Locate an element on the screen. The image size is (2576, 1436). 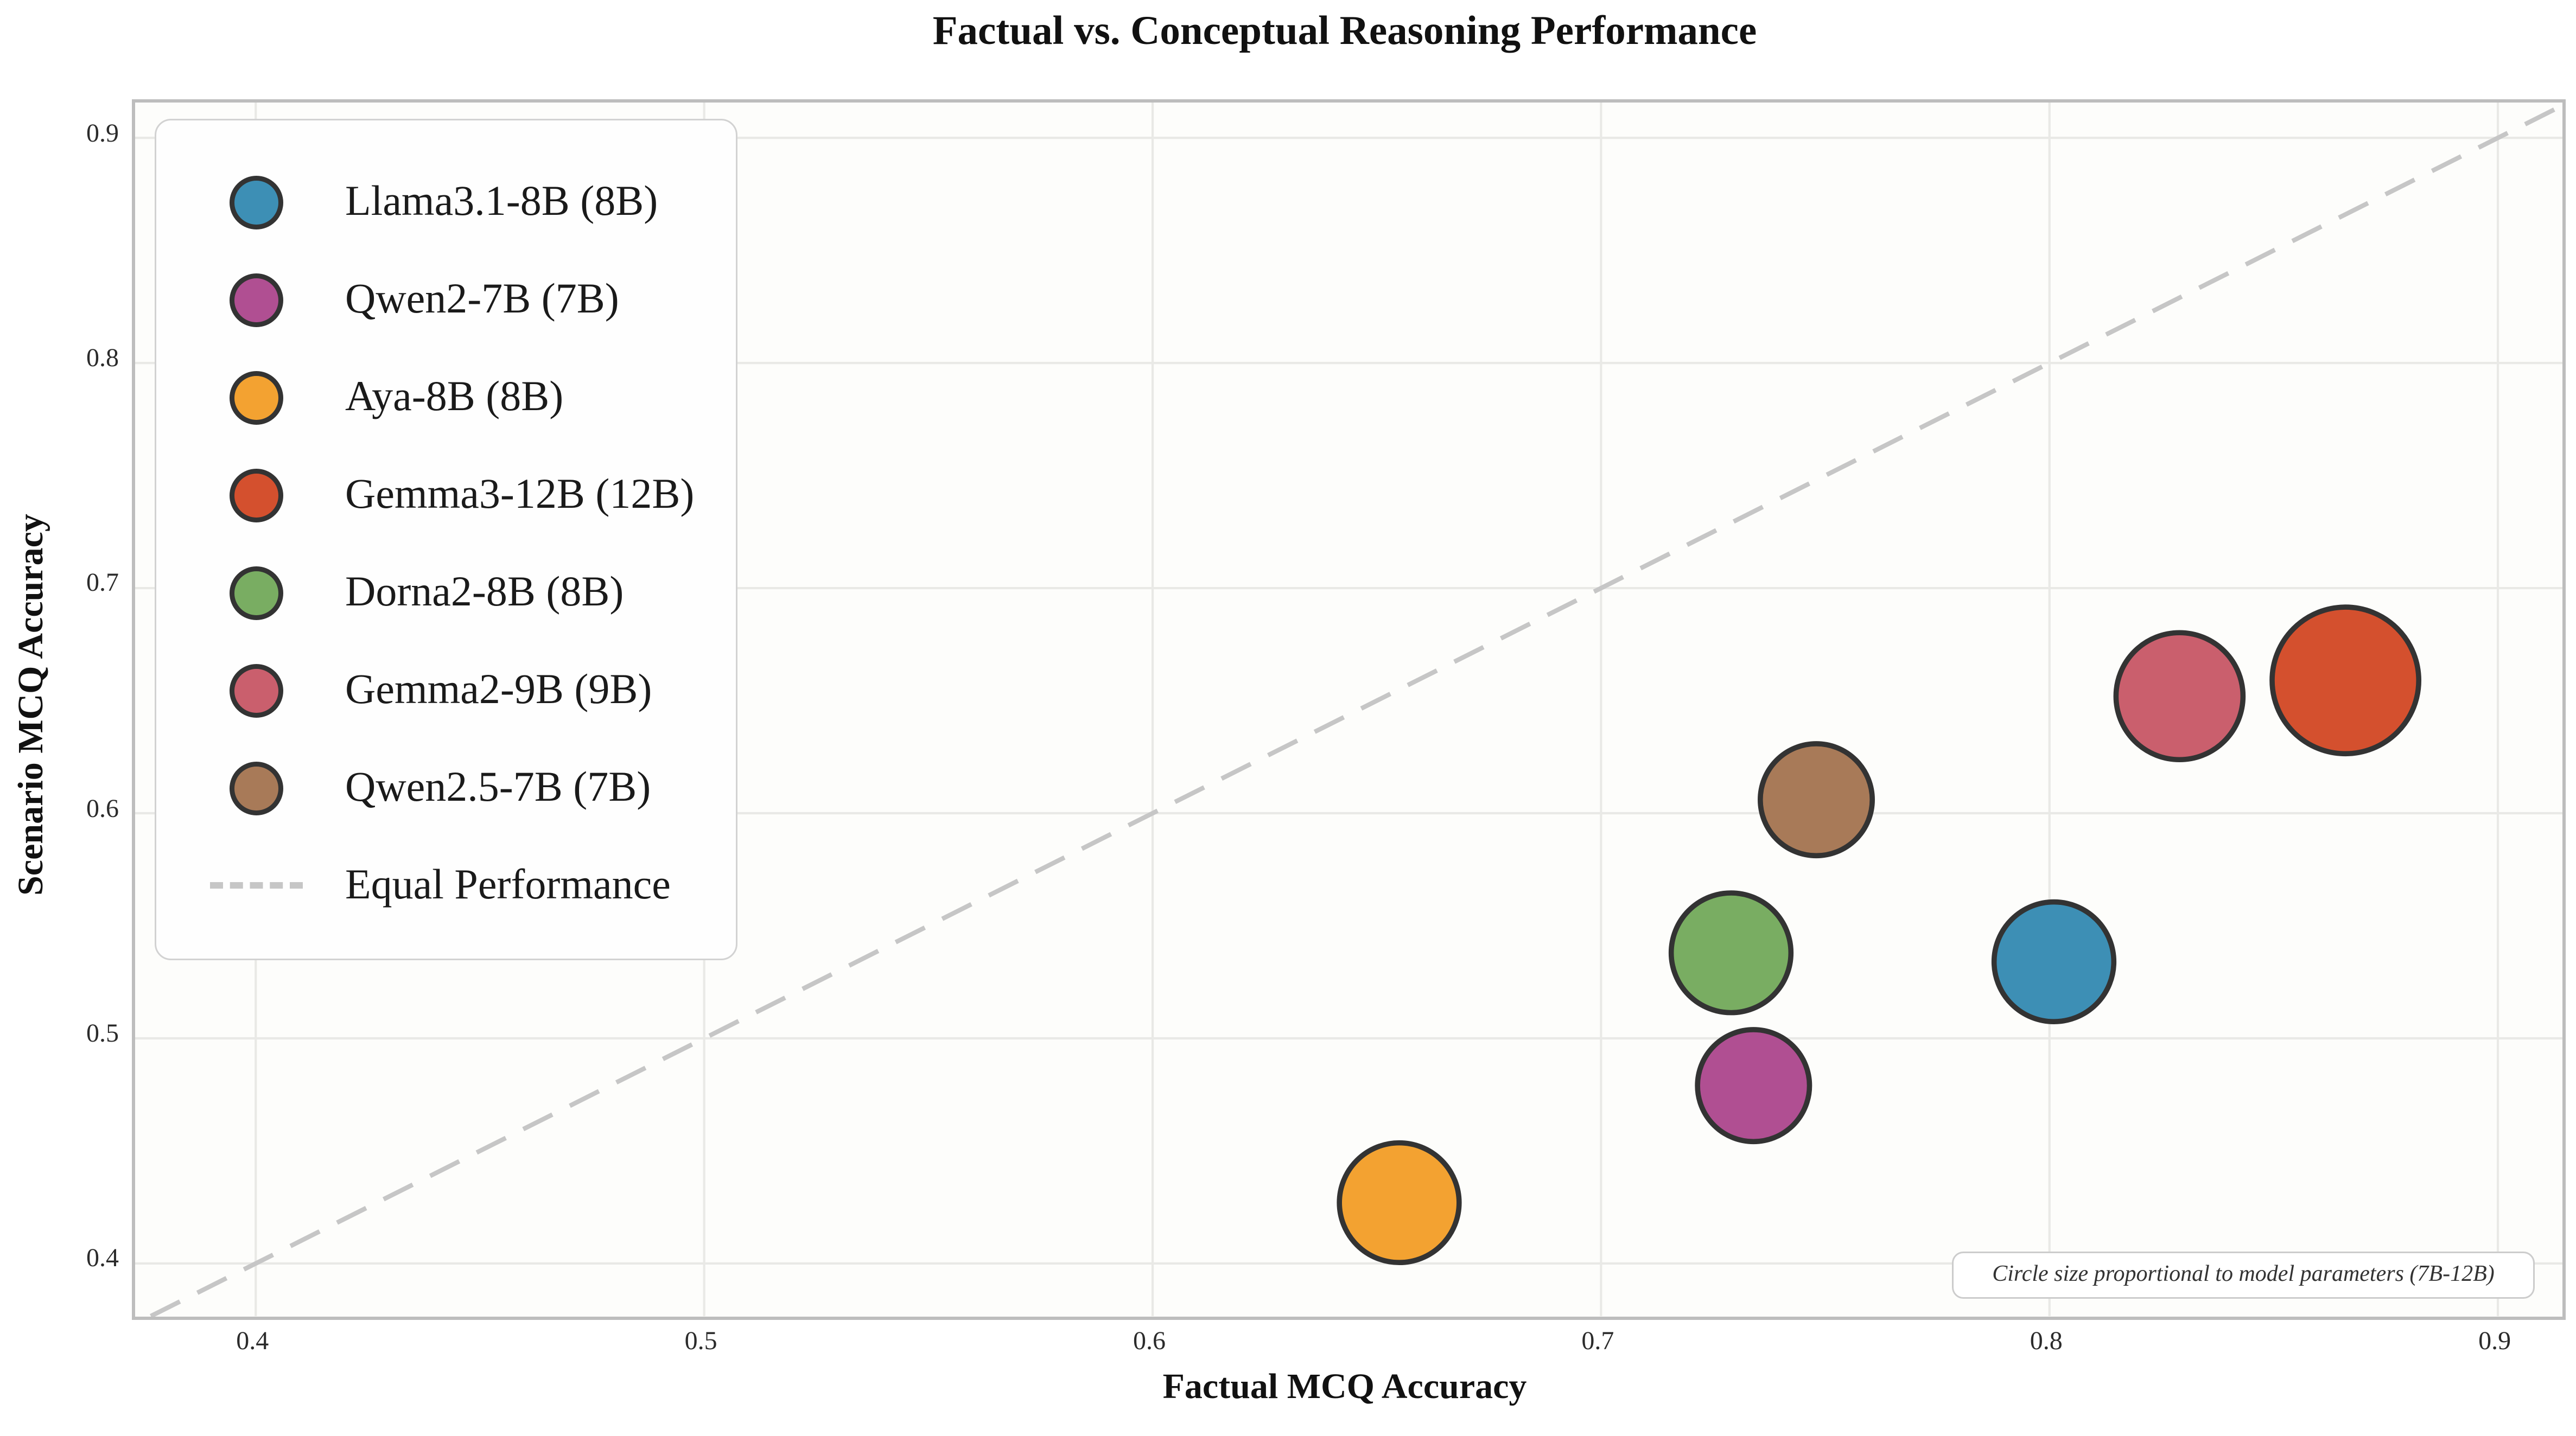
x-tick-label-0.7: 0.7 is located at coordinates (1598, 1342).